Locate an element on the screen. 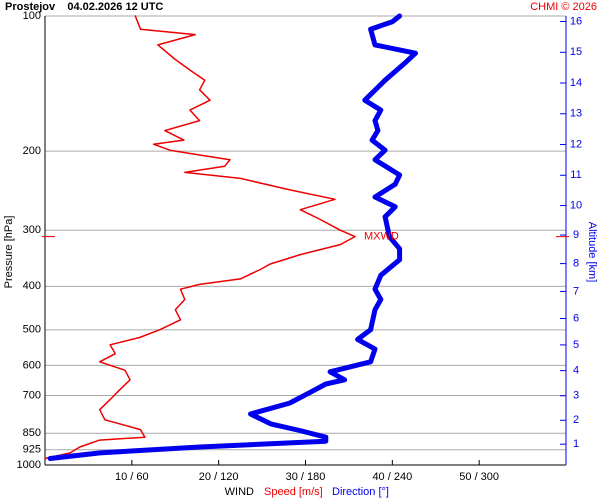 Image resolution: width=600 pixels, height=500 pixels. y-tick-label: 500 is located at coordinates (32, 330).